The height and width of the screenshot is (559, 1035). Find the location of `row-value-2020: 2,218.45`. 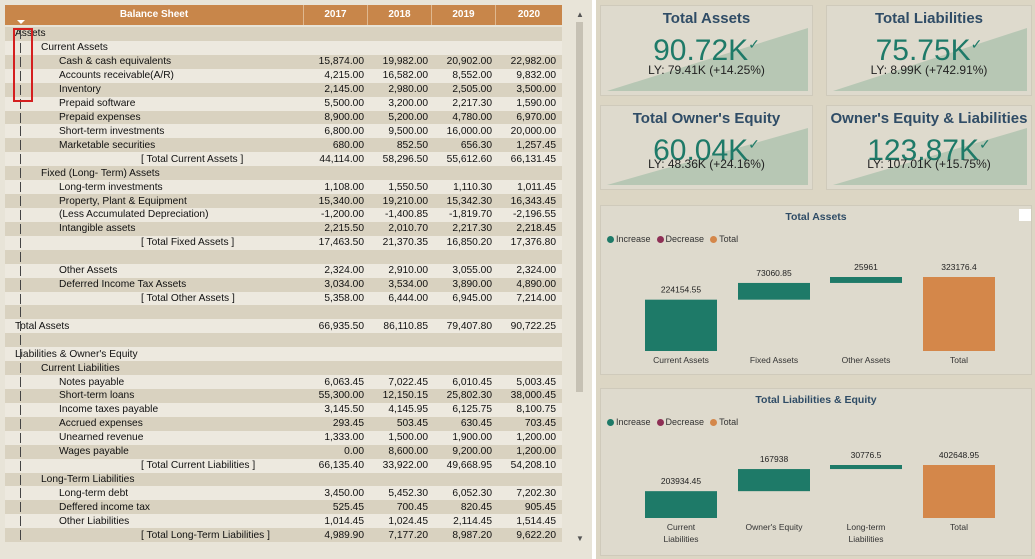

row-value-2020: 2,218.45 is located at coordinates (536, 229).